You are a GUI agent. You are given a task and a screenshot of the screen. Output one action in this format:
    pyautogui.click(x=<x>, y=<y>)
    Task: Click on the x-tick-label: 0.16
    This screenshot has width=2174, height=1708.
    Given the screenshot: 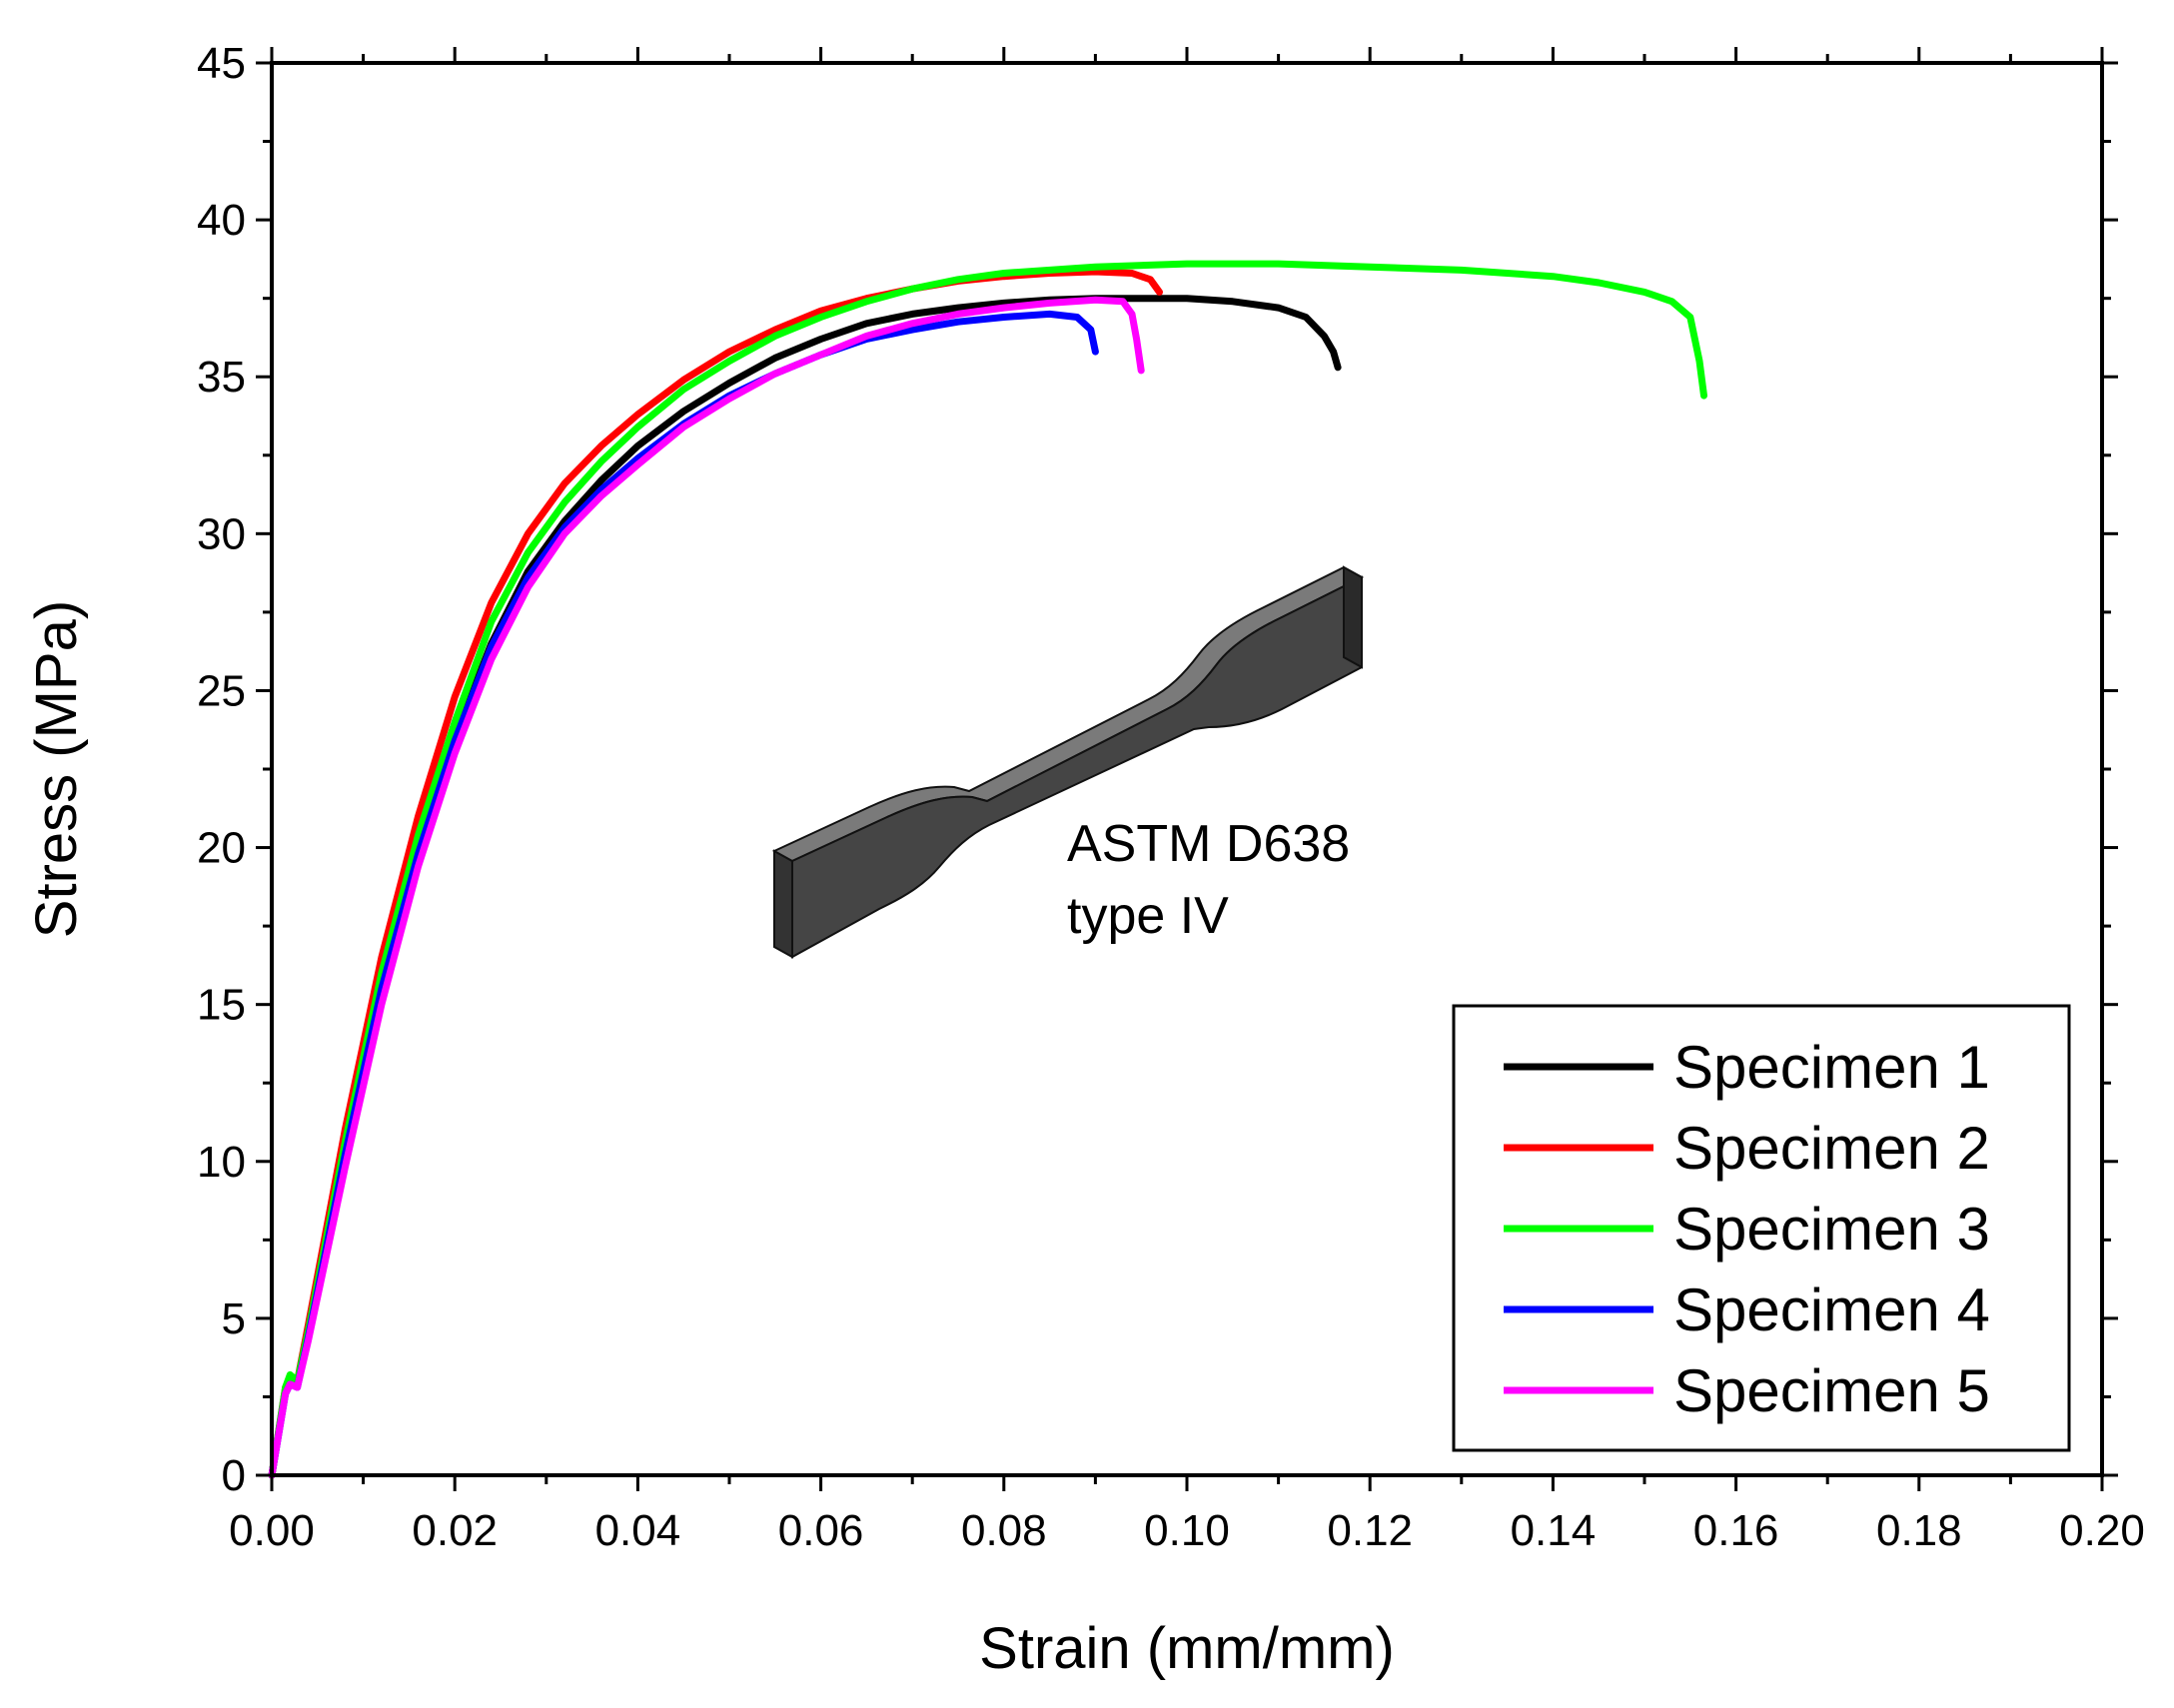 What is the action you would take?
    pyautogui.click(x=1736, y=1530)
    